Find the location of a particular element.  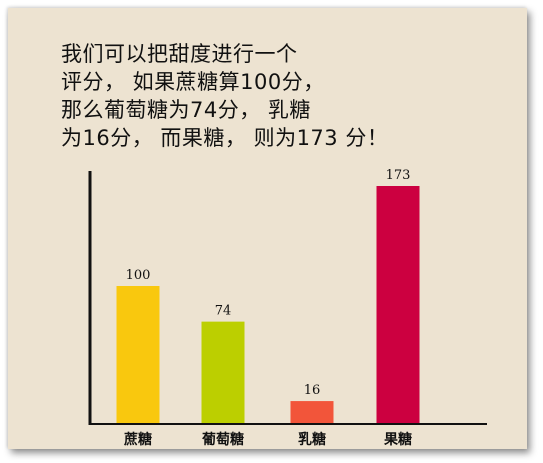

description-line-2: 评分， 如果蔗糖算100分， is located at coordinates (193, 82).